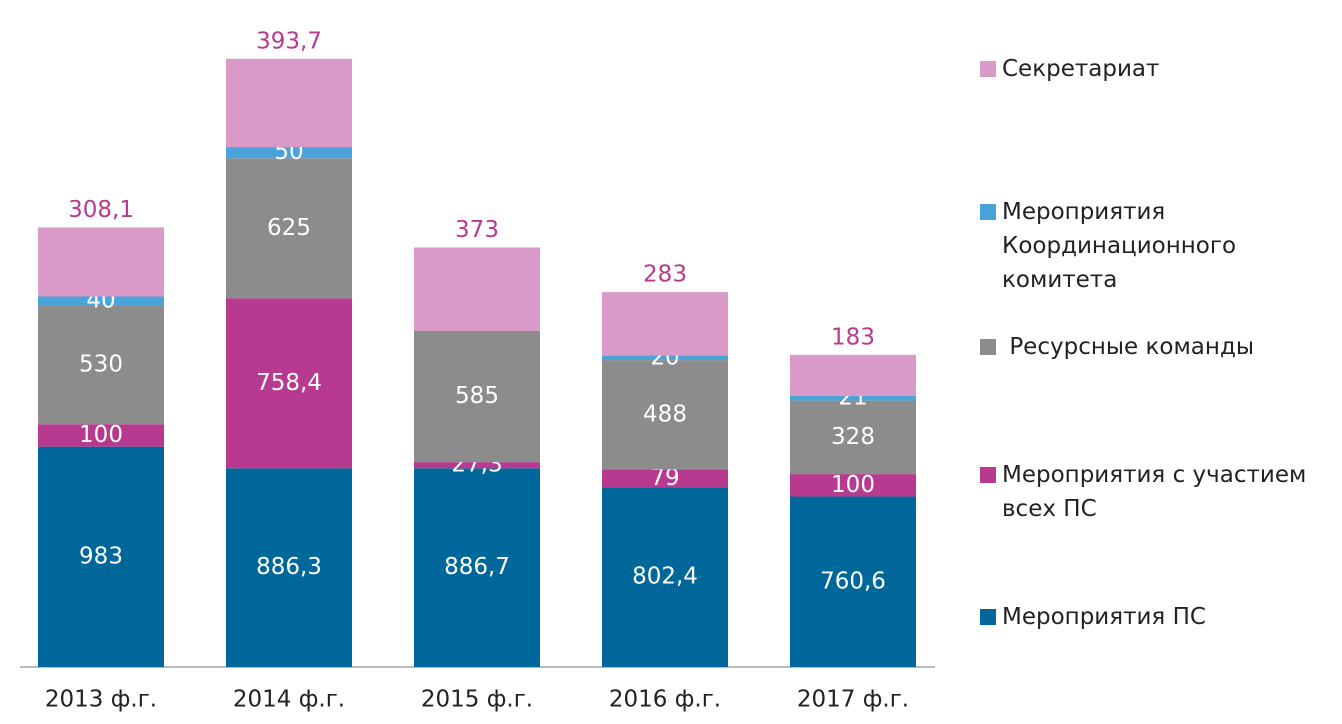 The height and width of the screenshot is (724, 1342). Describe the element at coordinates (1104, 617) in the screenshot. I see `legend-label: Мероприятия ПС` at that location.